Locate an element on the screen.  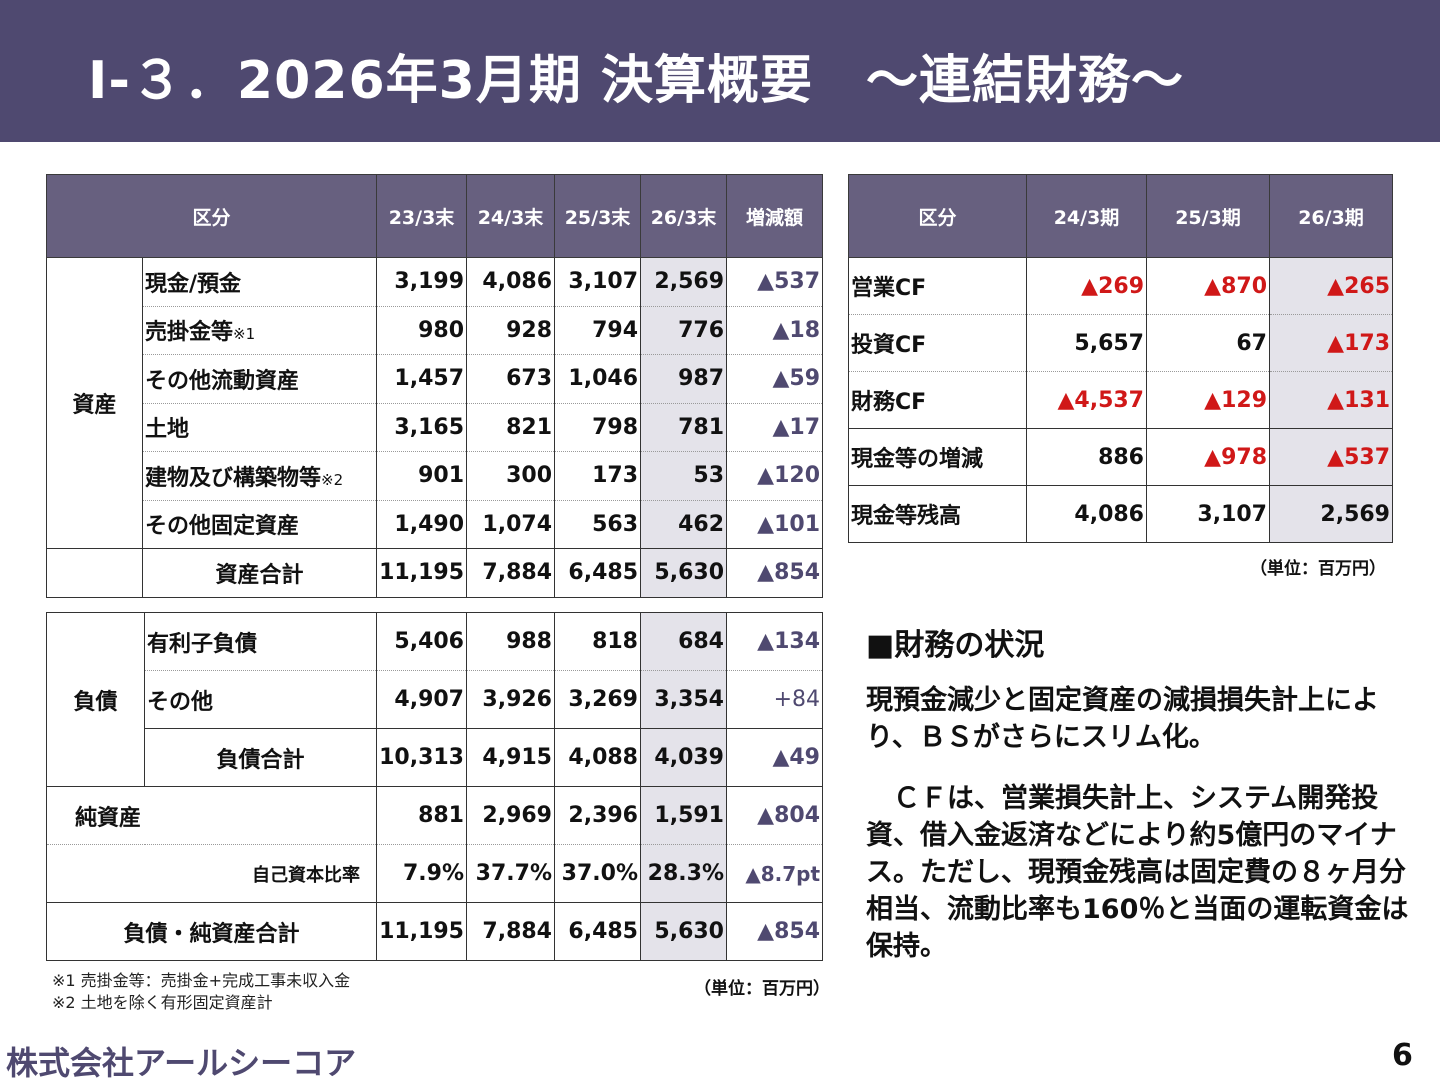
header-col: 24/3期 is located at coordinates (1086, 216).